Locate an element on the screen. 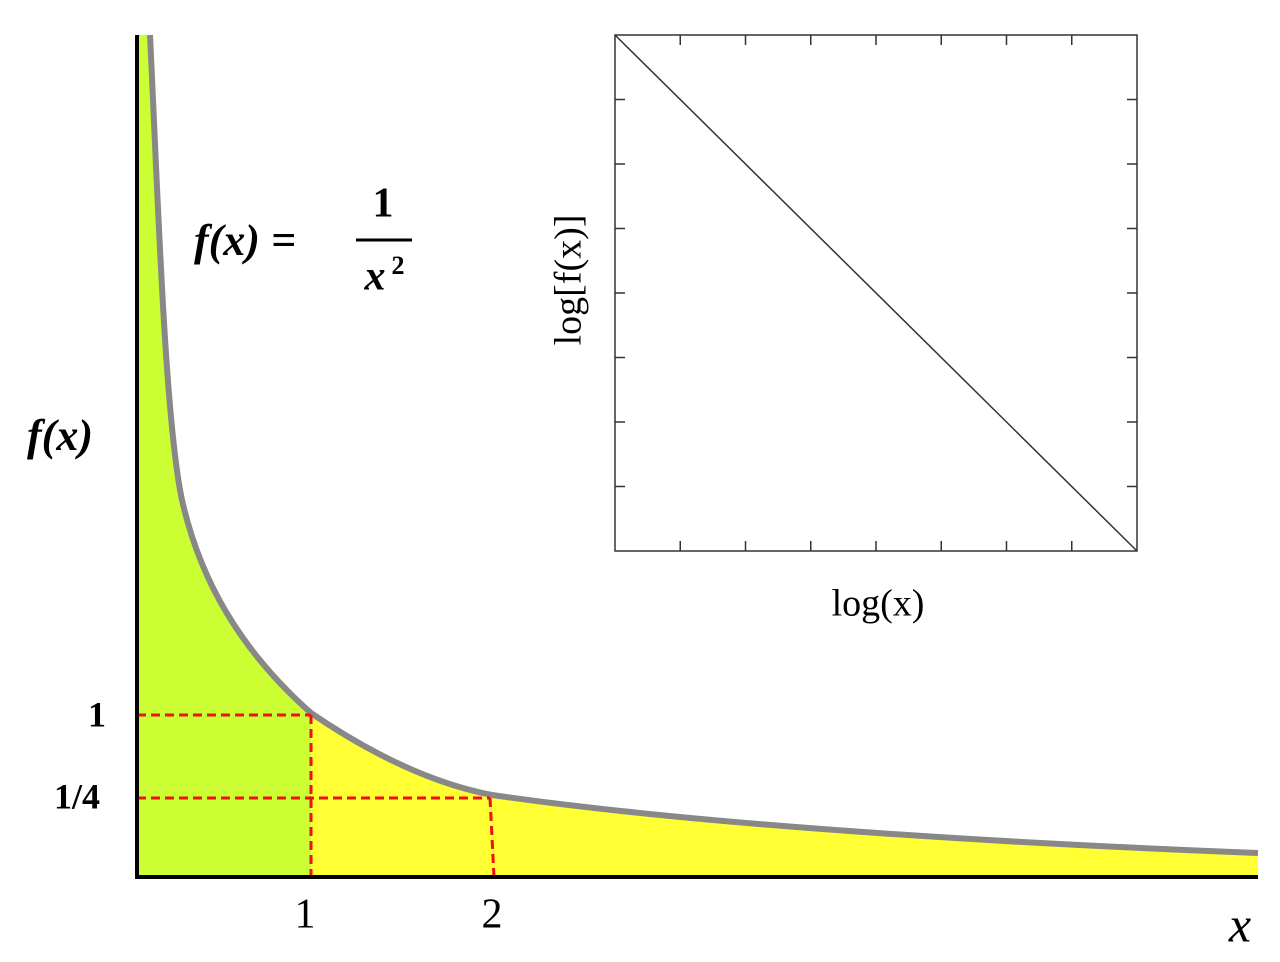 This screenshot has height=962, width=1280. formula-lhs: f(x) = is located at coordinates (245, 240).